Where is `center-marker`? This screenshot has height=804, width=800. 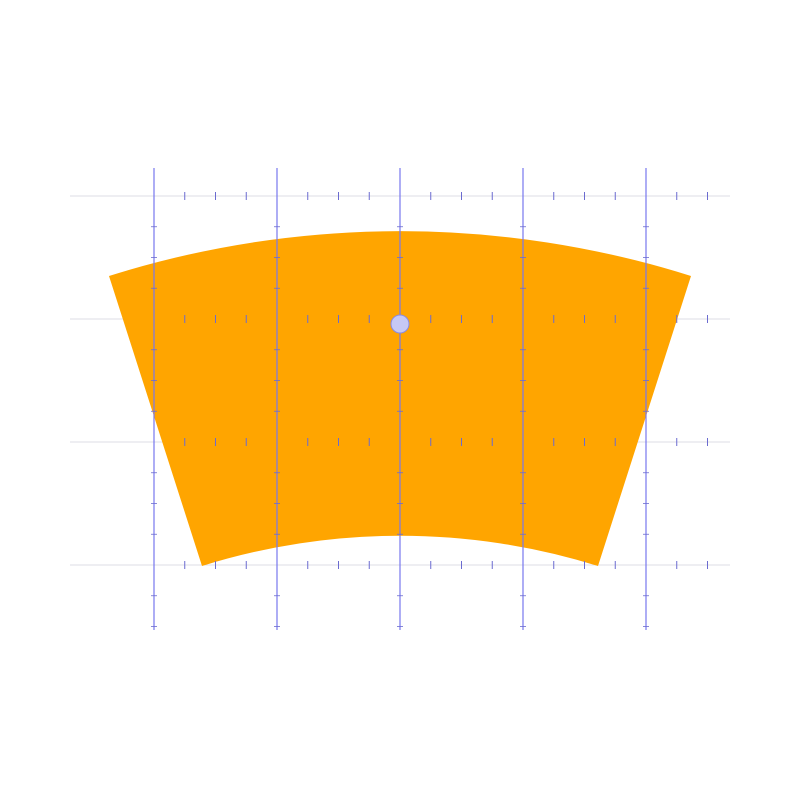 center-marker is located at coordinates (400, 324).